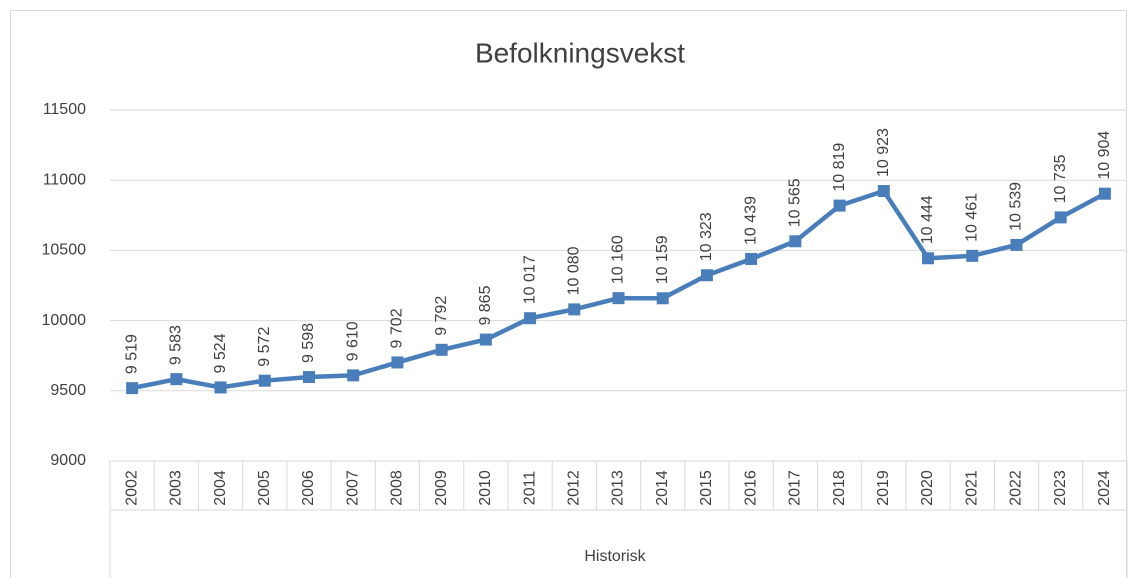 This screenshot has width=1135, height=578. Describe the element at coordinates (883, 488) in the screenshot. I see `x-tick-label: 2019` at that location.